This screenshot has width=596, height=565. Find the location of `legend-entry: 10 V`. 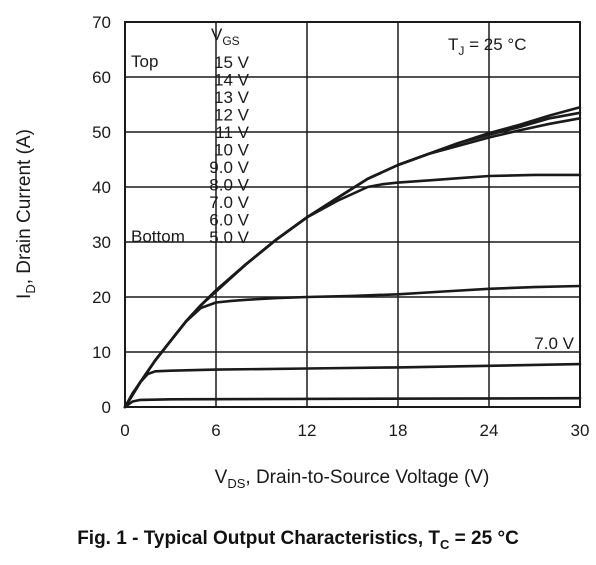

legend-entry: 10 V is located at coordinates (232, 150).